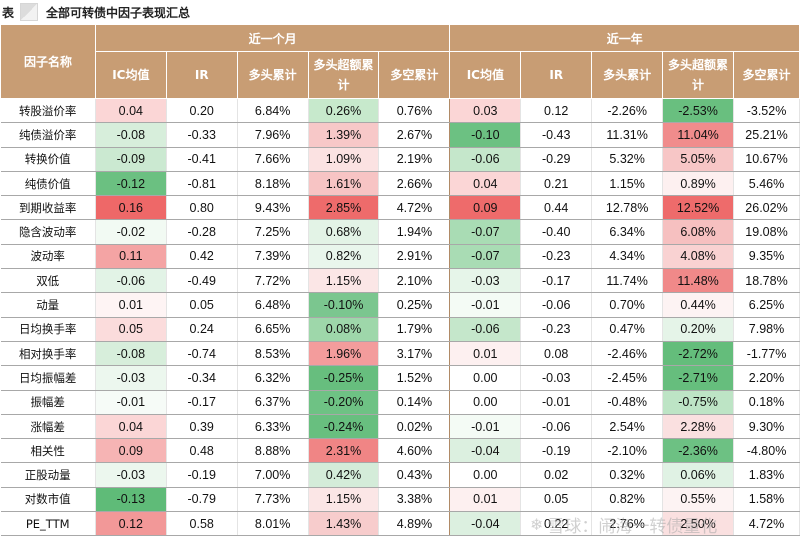 The height and width of the screenshot is (550, 800). Describe the element at coordinates (273, 208) in the screenshot. I see `value-cell: 9.43%` at that location.